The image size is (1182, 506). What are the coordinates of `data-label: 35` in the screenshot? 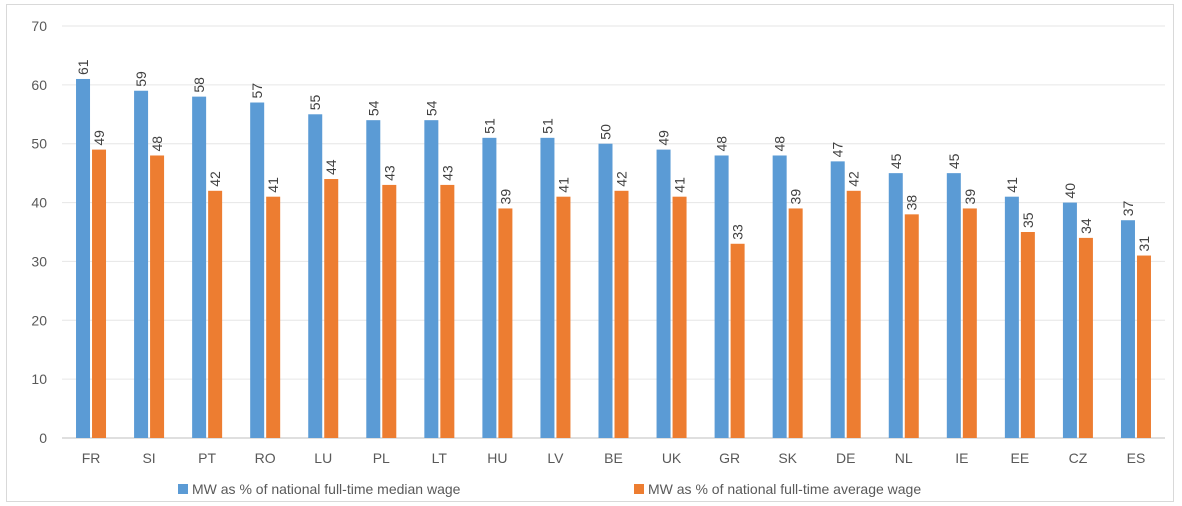 It's located at (1028, 220).